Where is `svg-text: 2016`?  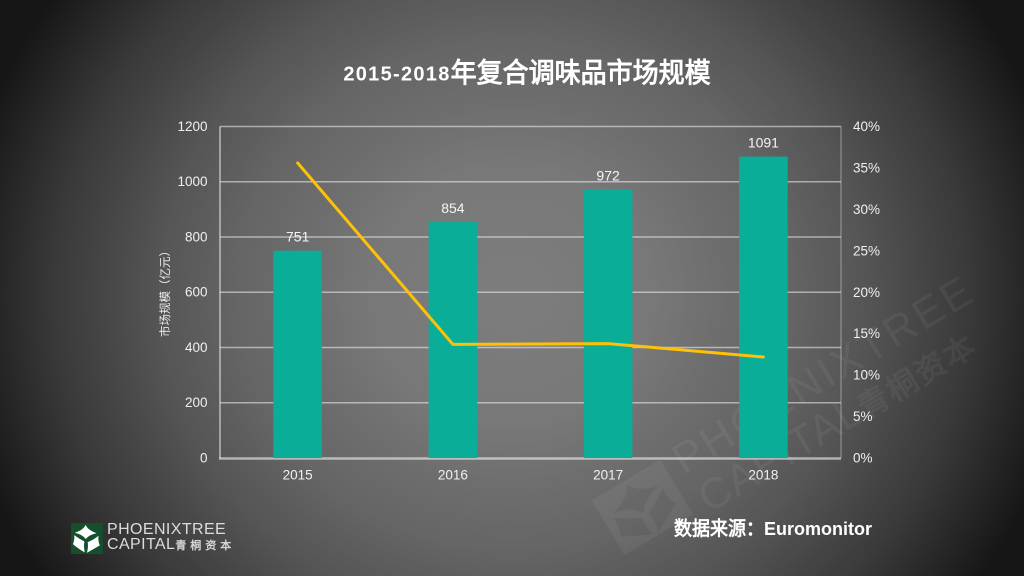 svg-text: 2016 is located at coordinates (453, 475).